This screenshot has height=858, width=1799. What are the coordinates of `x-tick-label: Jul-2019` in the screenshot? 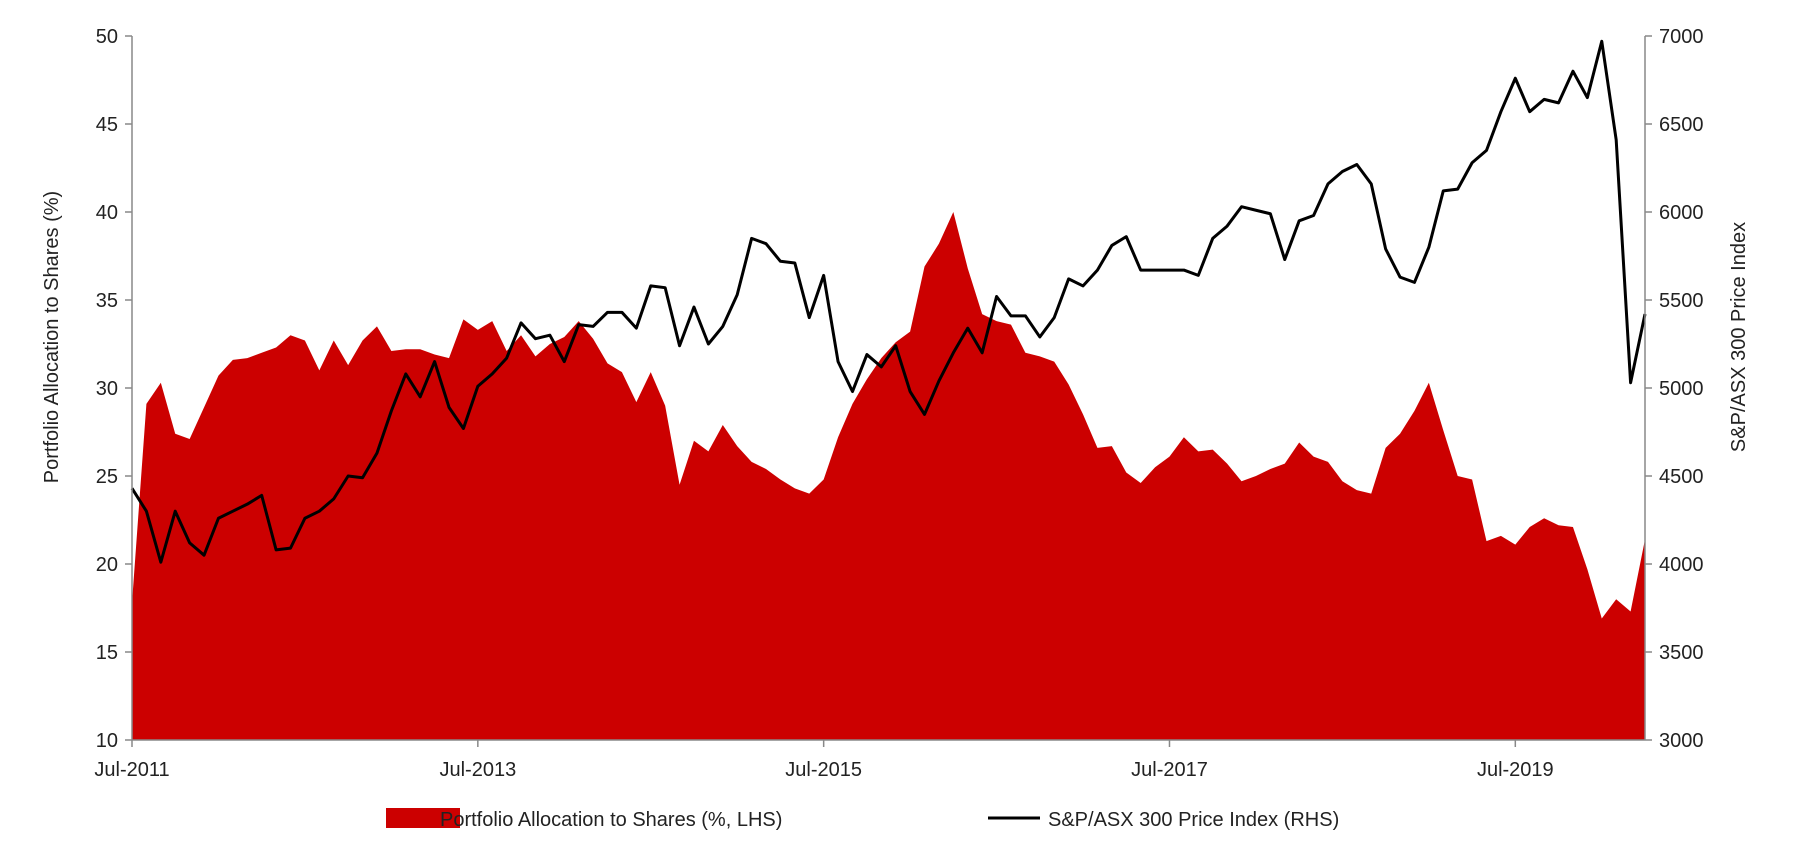 It's located at (1515, 770).